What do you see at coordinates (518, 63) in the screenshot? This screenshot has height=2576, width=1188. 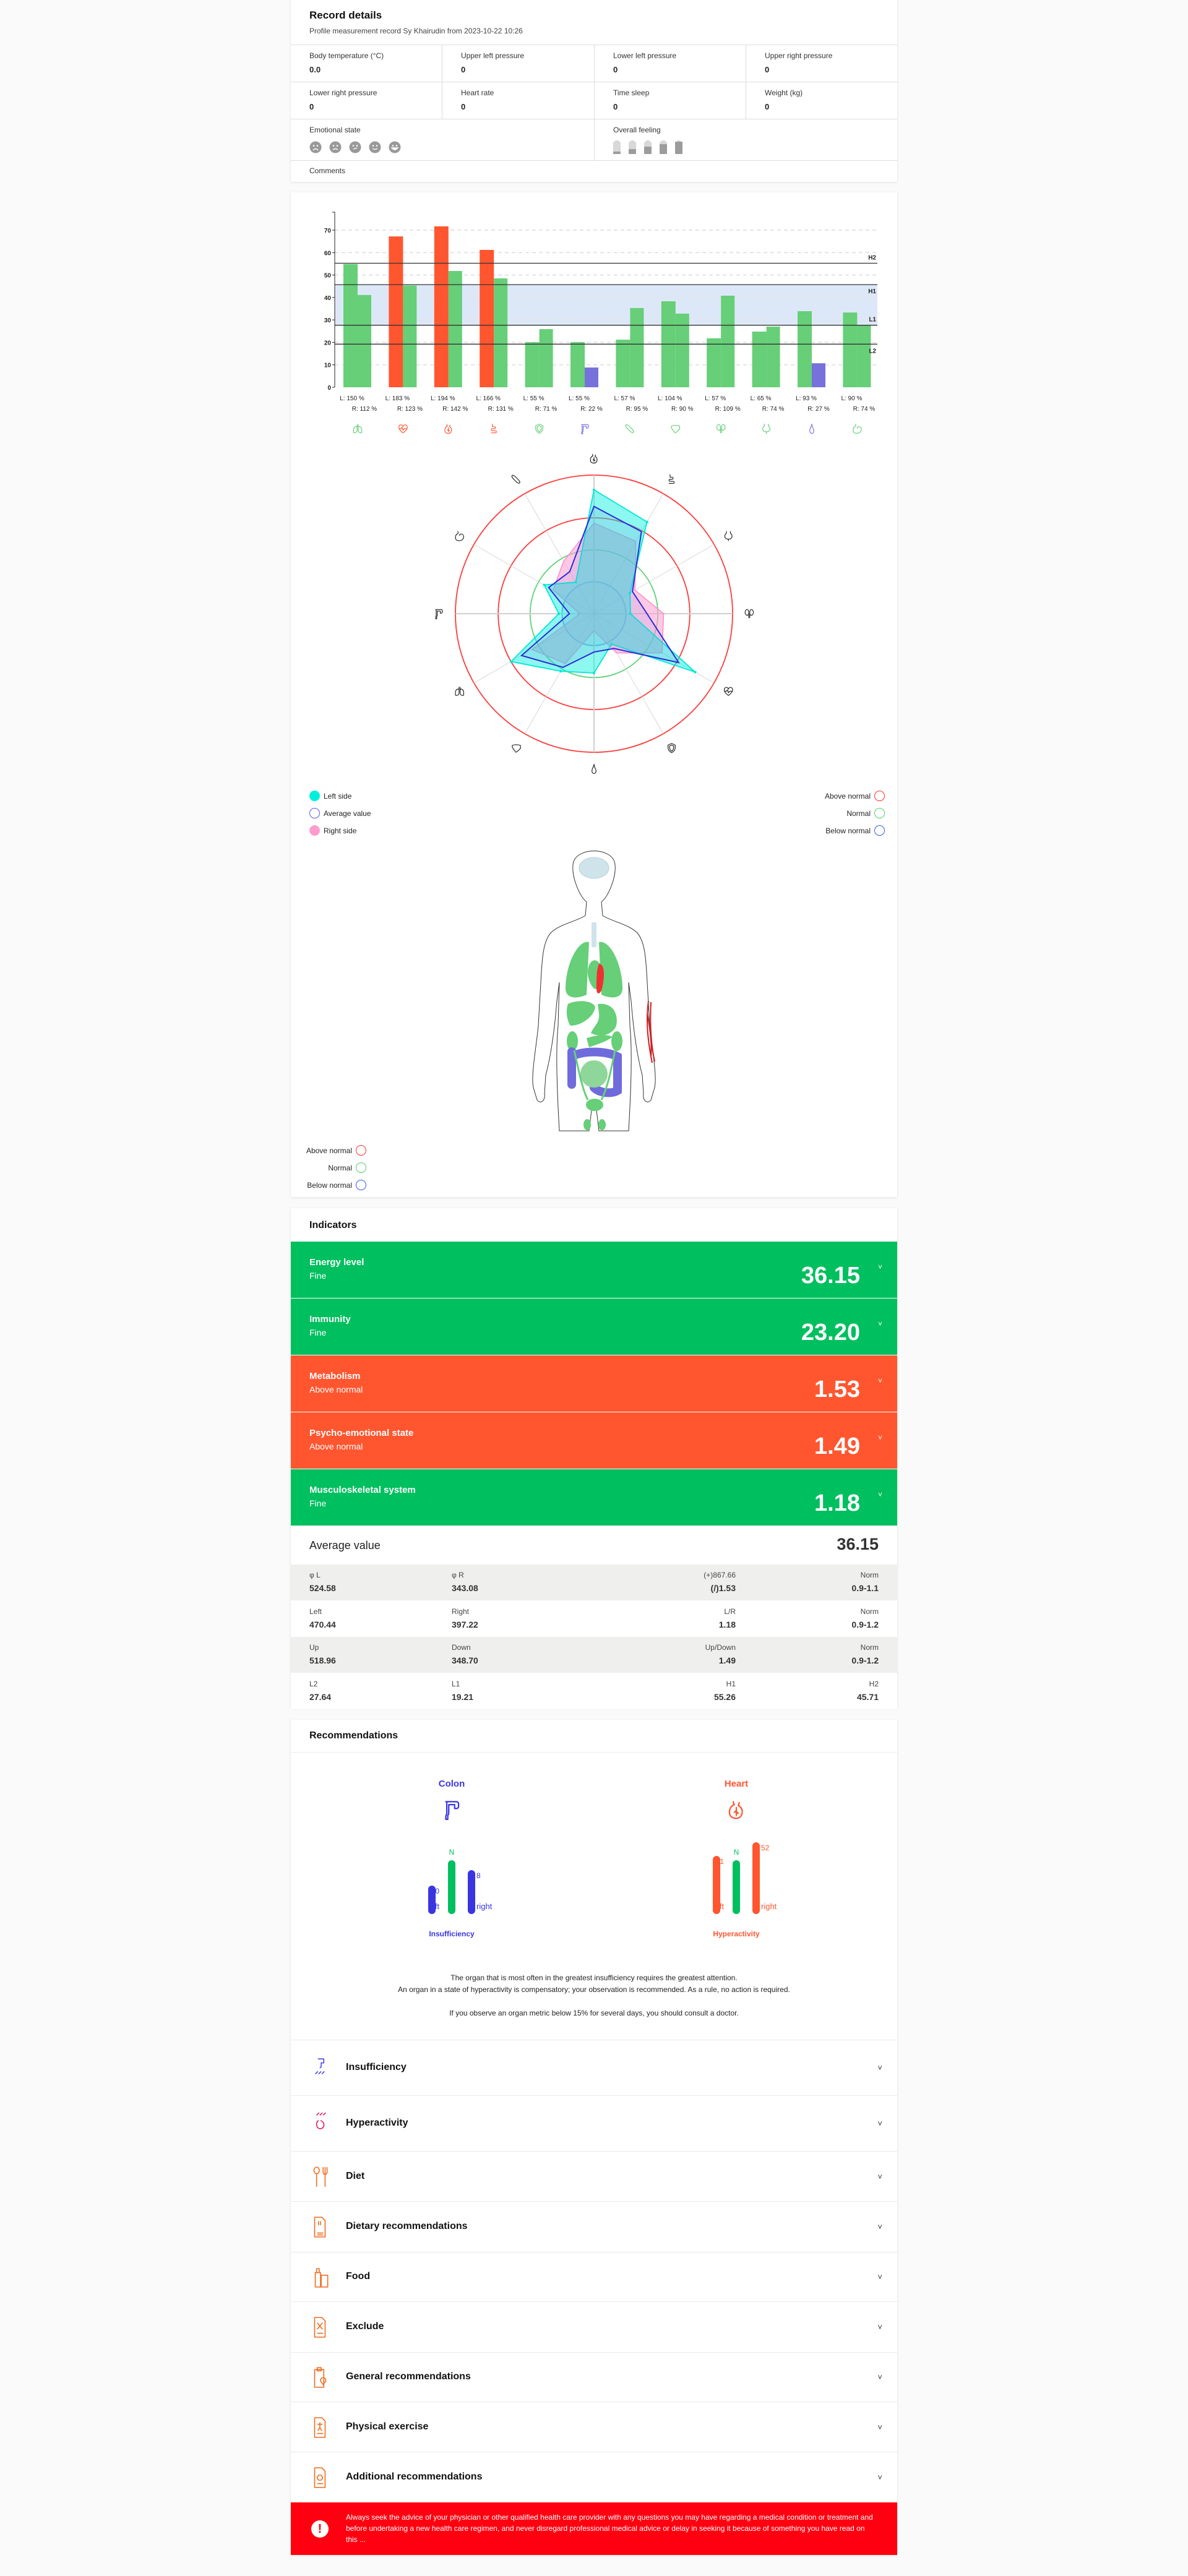 I see `field-upper-left-pressure: Upper left pressure 0` at bounding box center [518, 63].